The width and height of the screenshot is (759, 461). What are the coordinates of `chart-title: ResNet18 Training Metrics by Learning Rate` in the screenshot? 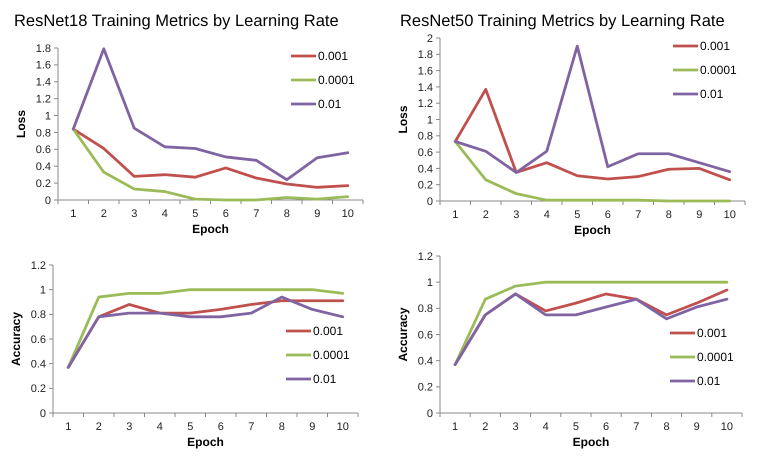 It's located at (176, 21).